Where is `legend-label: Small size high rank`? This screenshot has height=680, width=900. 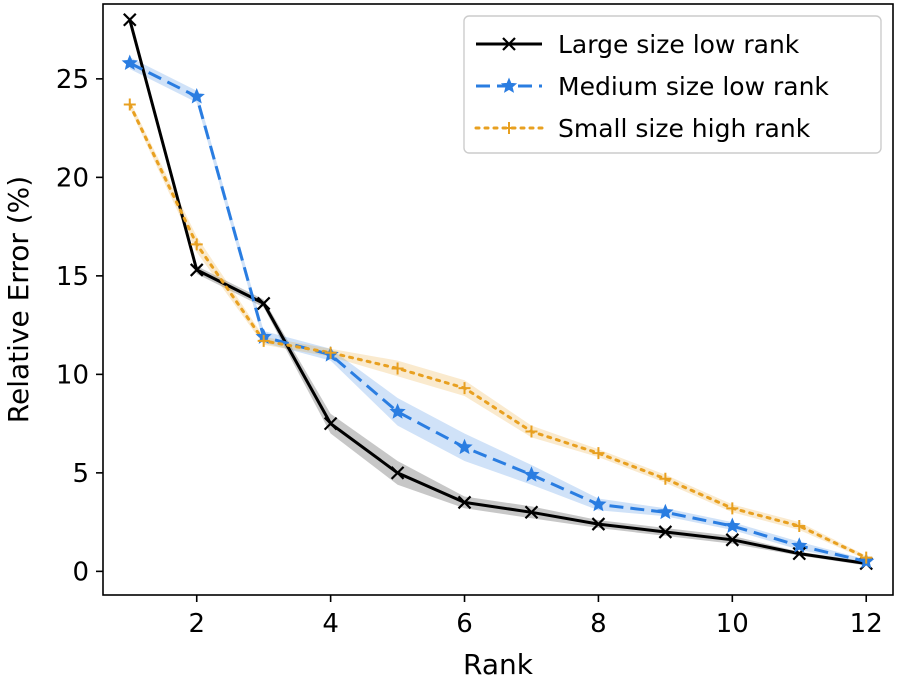
legend-label: Small size high rank is located at coordinates (684, 128).